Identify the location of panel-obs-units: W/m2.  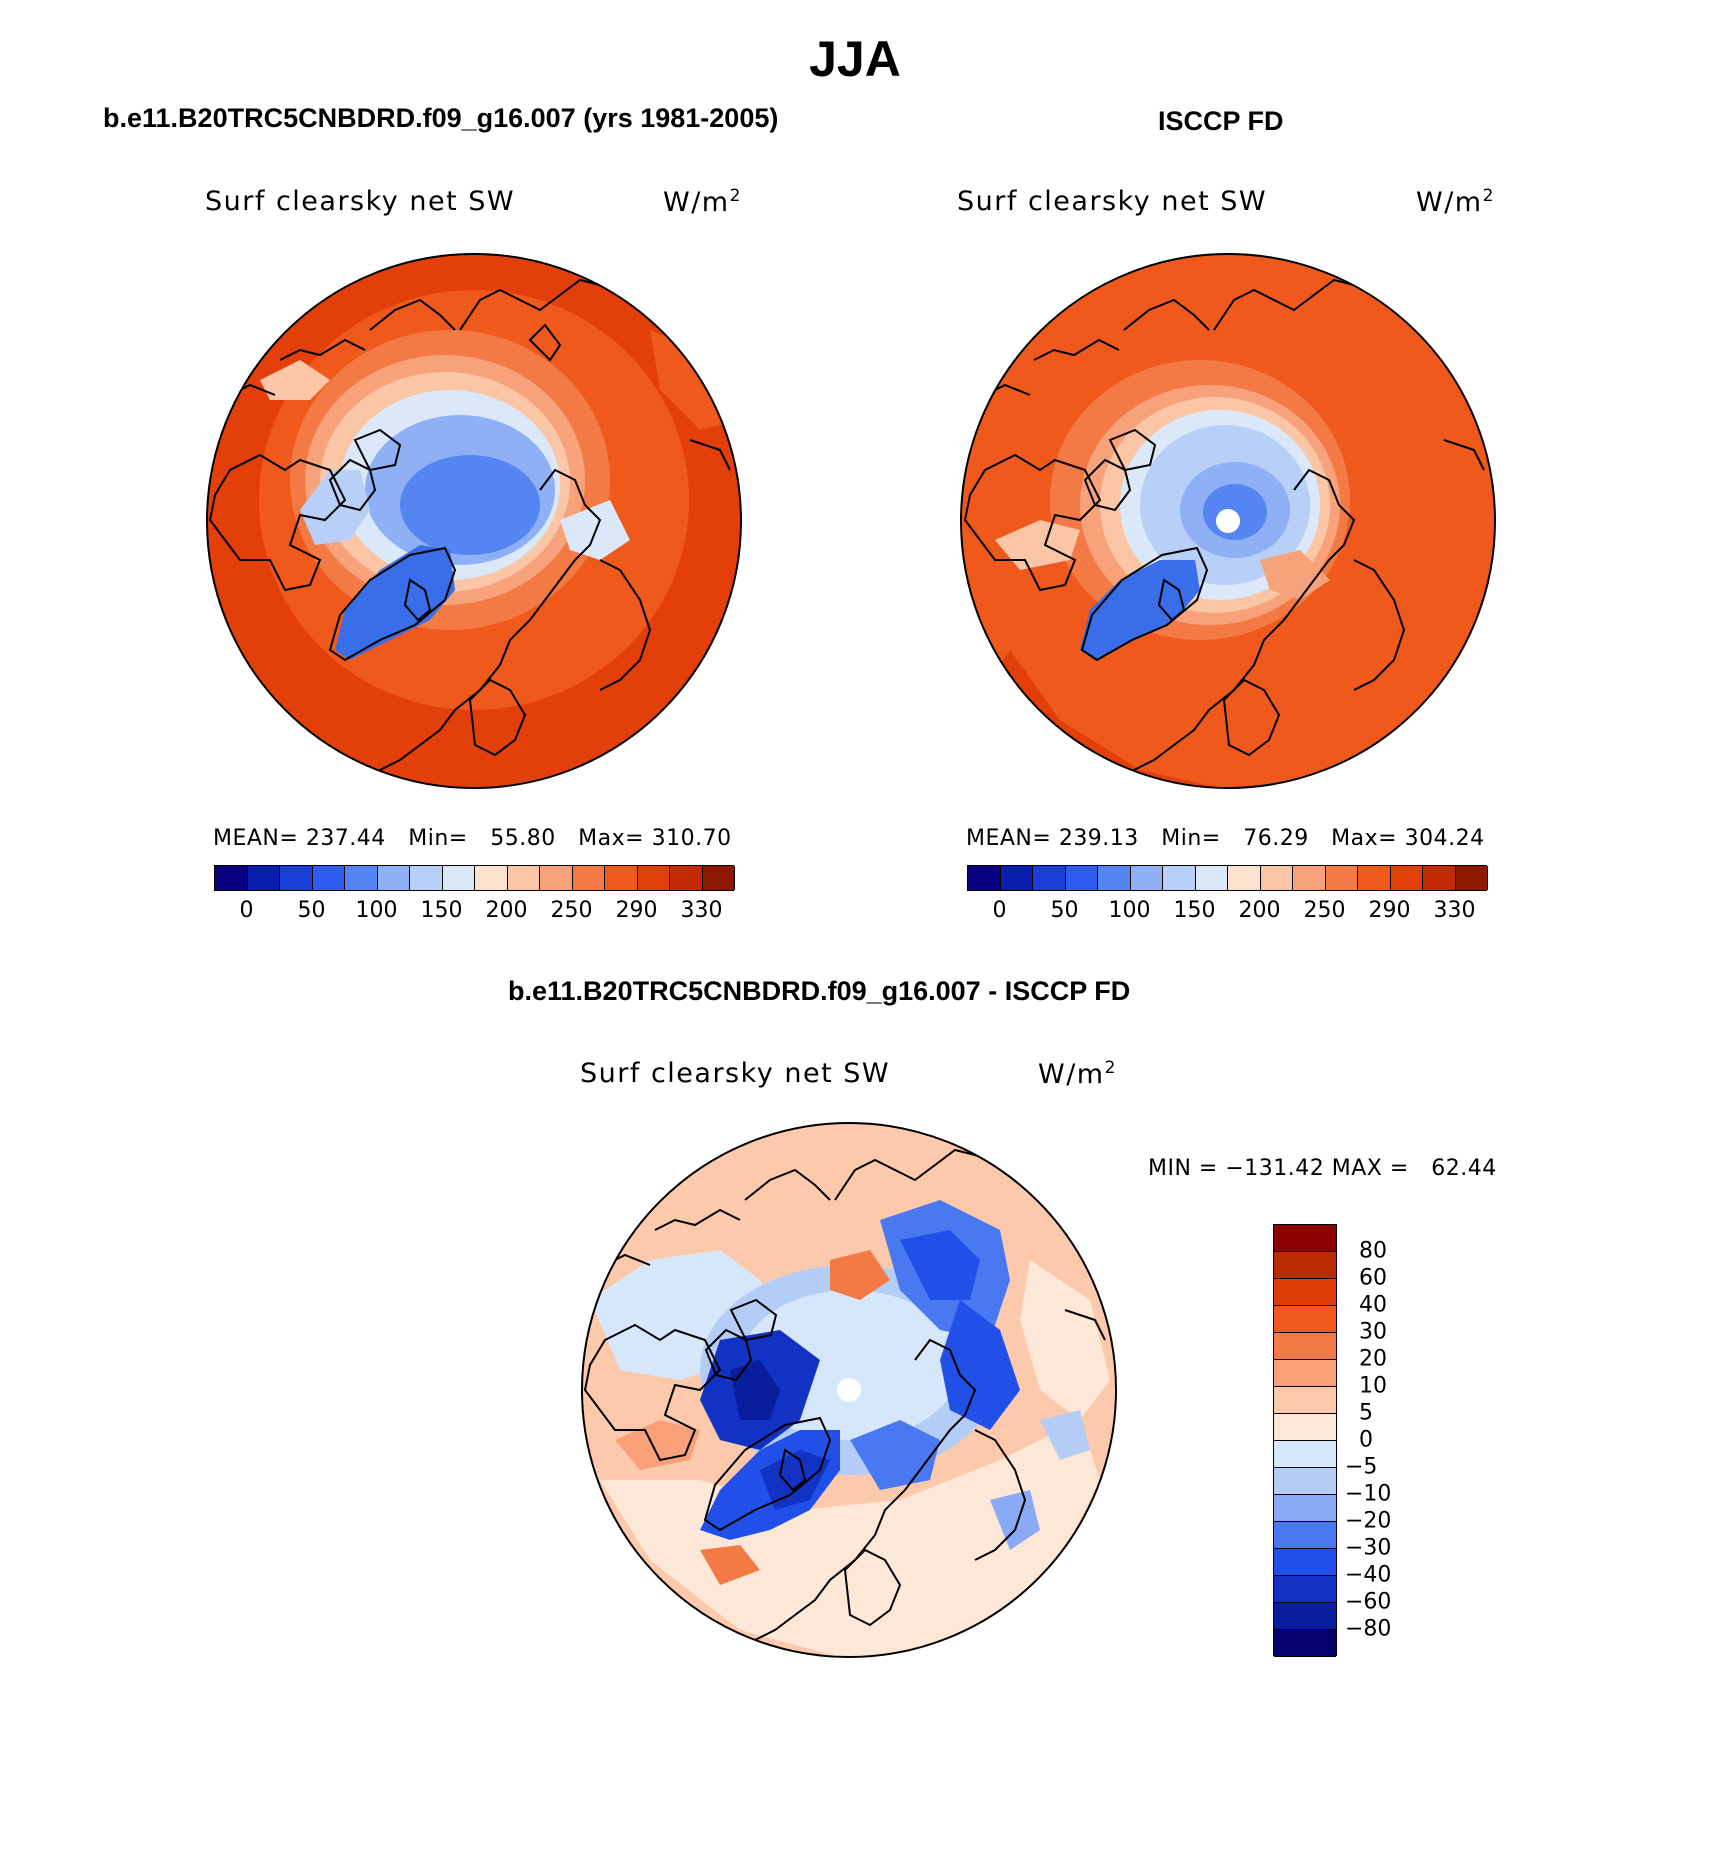
(1455, 202).